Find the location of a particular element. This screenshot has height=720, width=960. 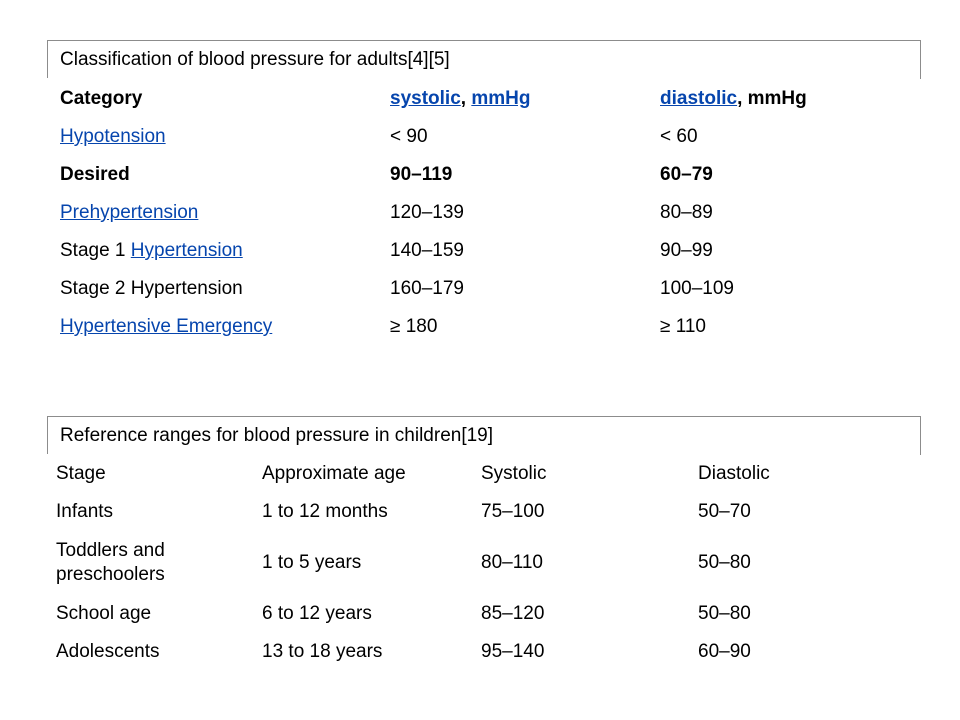

table-header-row: Stage Approximate age Systolic Diastolic is located at coordinates (448, 474).